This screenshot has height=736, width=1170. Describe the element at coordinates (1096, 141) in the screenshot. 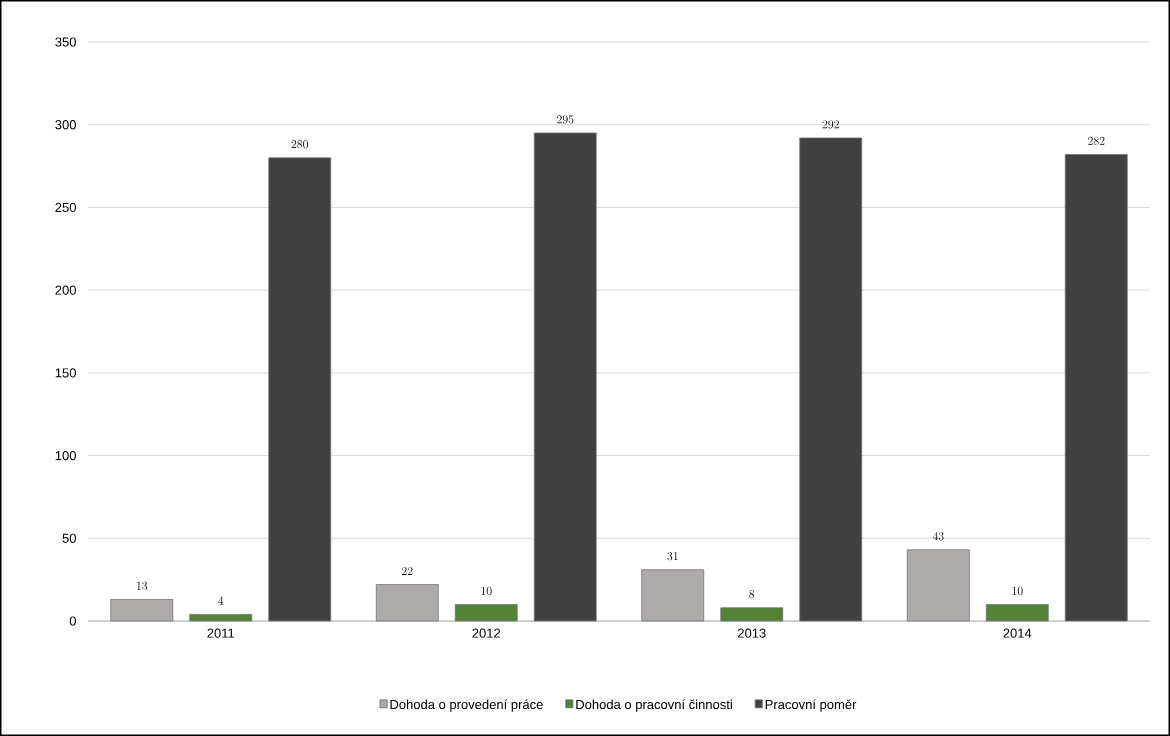

I see `data-label: 282` at that location.